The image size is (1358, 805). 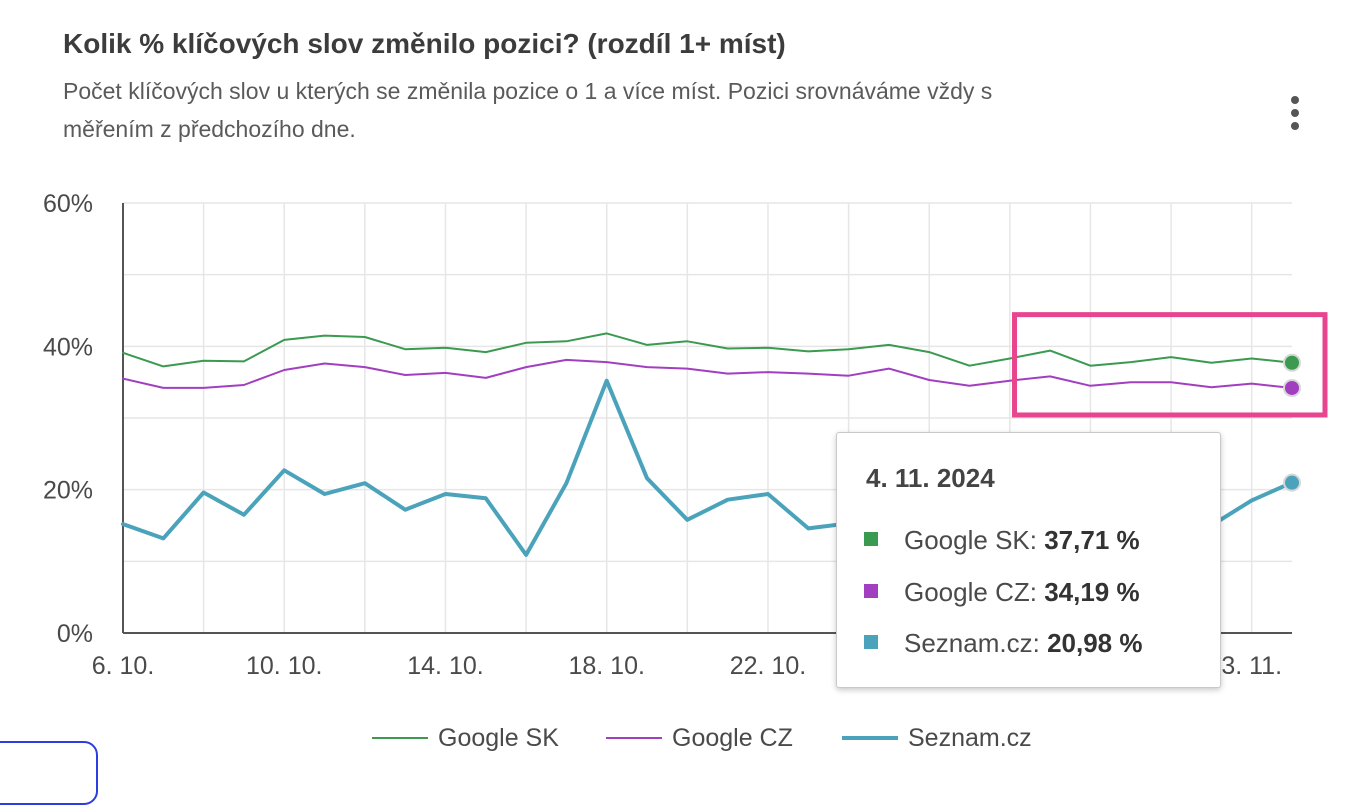 I want to click on x-tick-label: 18. 10., so click(x=606, y=666).